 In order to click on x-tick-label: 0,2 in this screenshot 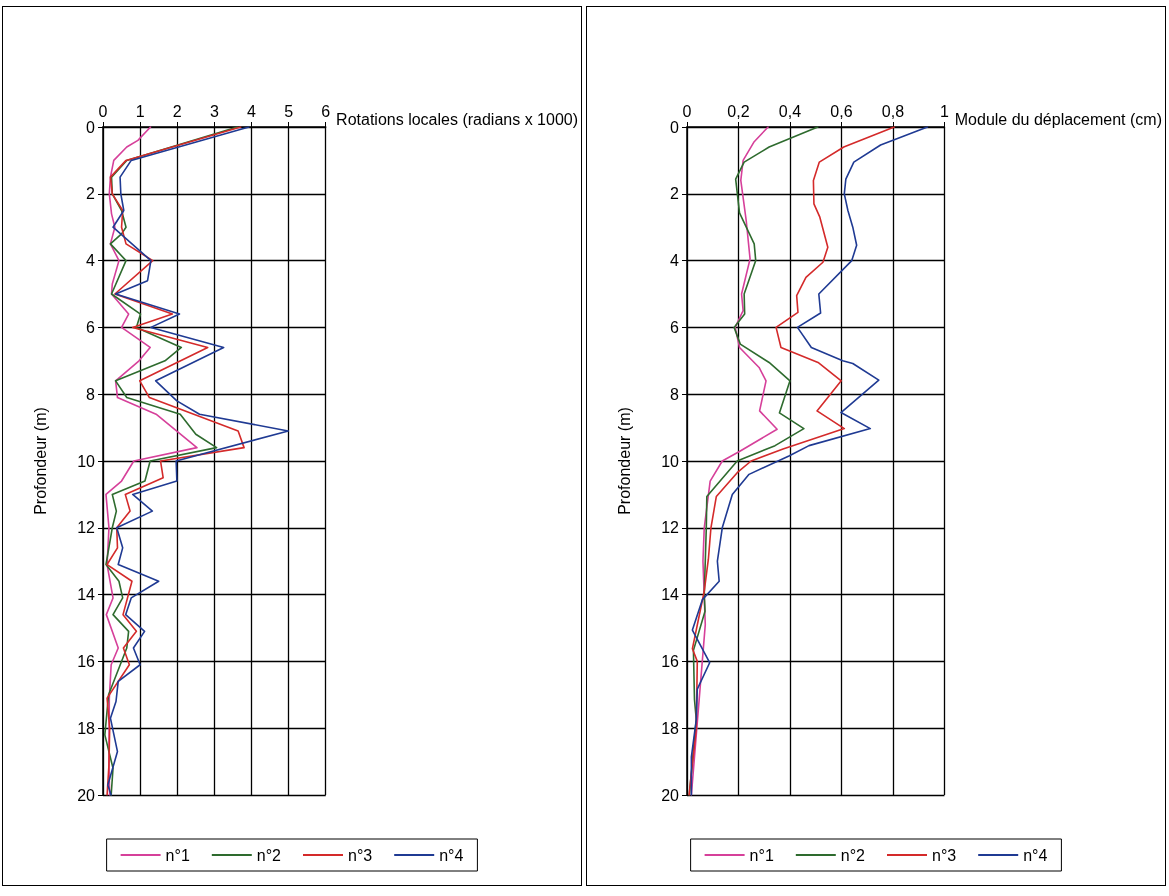, I will do `click(738, 111)`.